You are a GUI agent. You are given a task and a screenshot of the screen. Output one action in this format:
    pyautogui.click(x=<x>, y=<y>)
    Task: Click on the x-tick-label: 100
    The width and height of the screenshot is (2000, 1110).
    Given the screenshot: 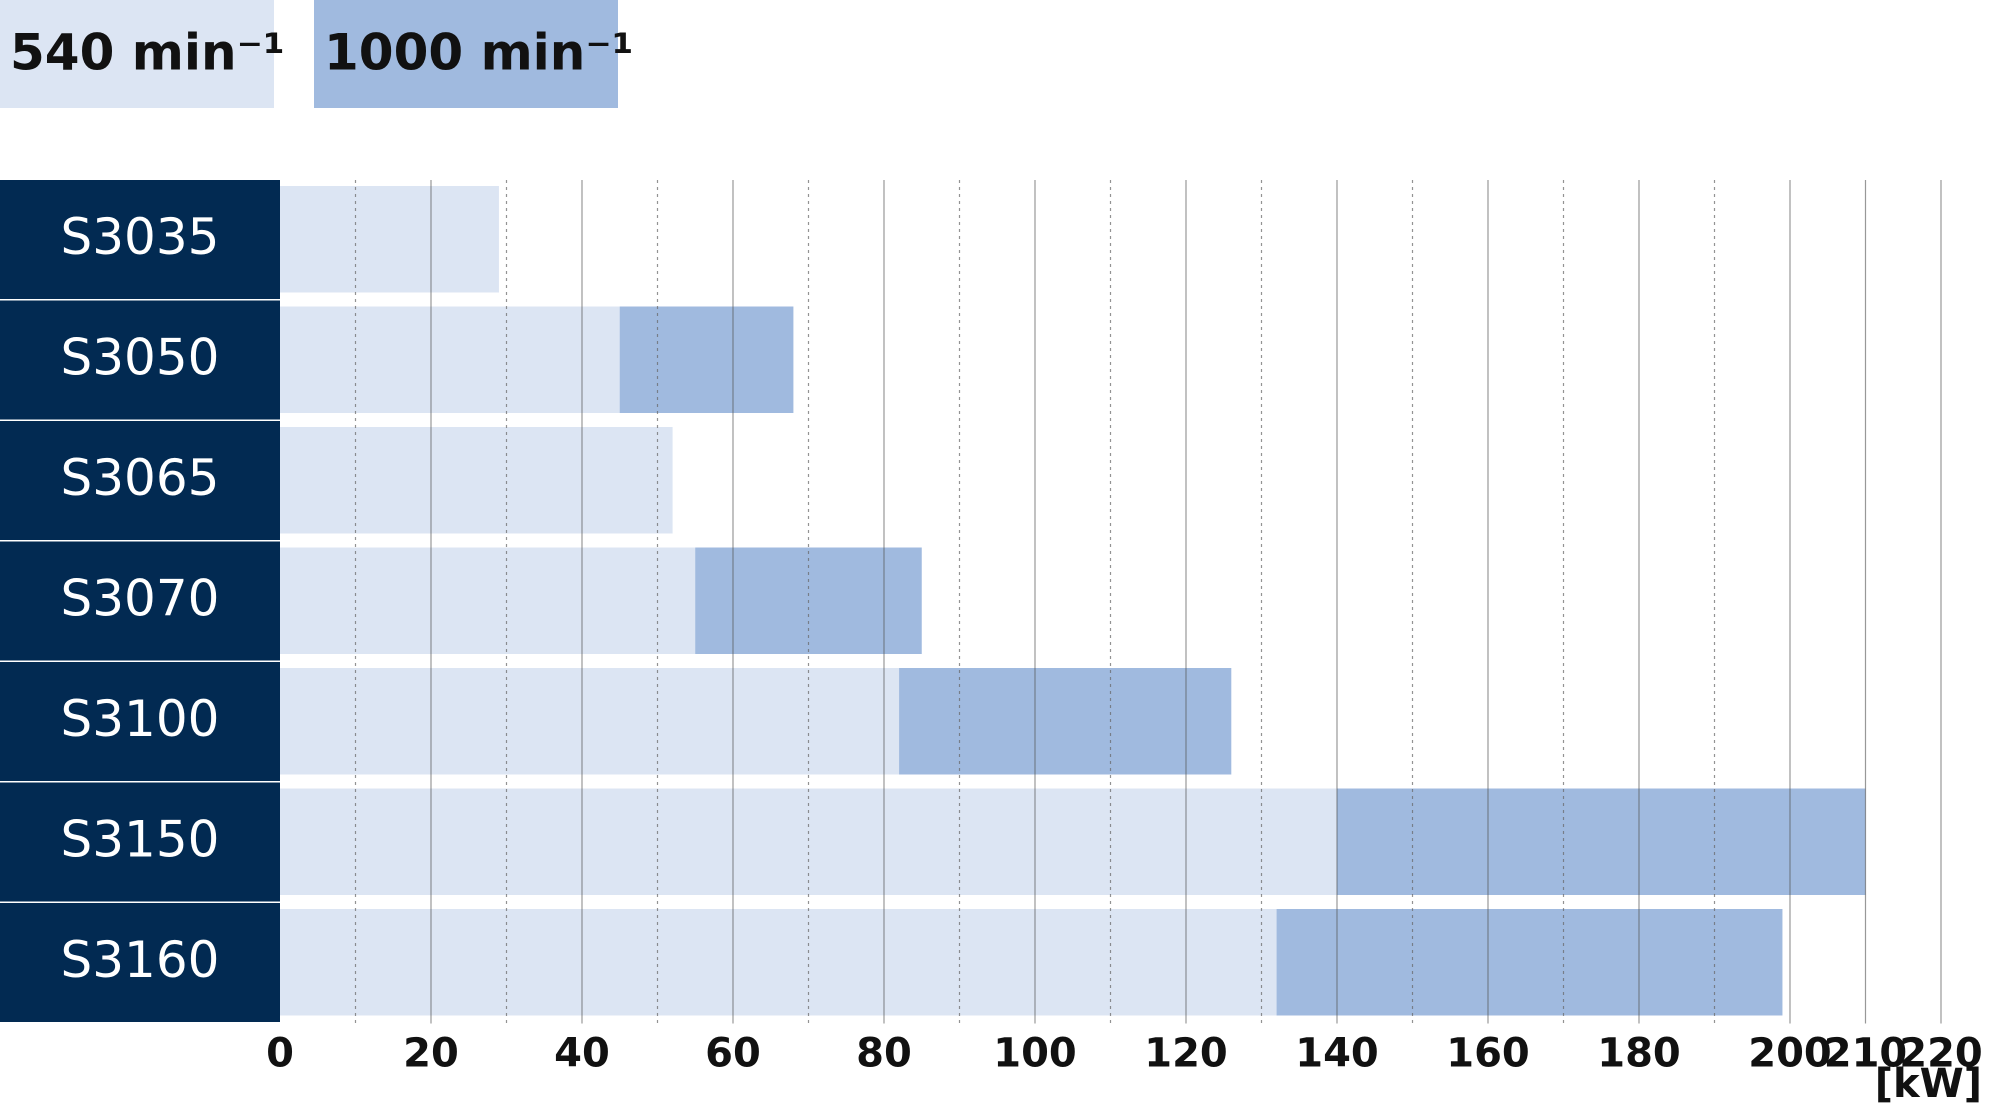 What is the action you would take?
    pyautogui.click(x=1035, y=1054)
    